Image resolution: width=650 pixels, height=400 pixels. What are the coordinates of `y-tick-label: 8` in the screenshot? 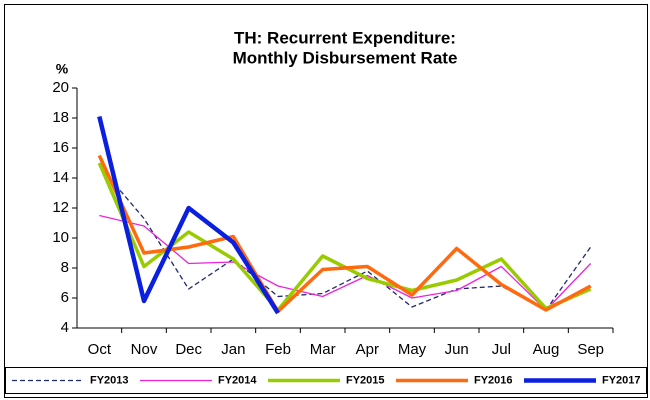 It's located at (65, 267).